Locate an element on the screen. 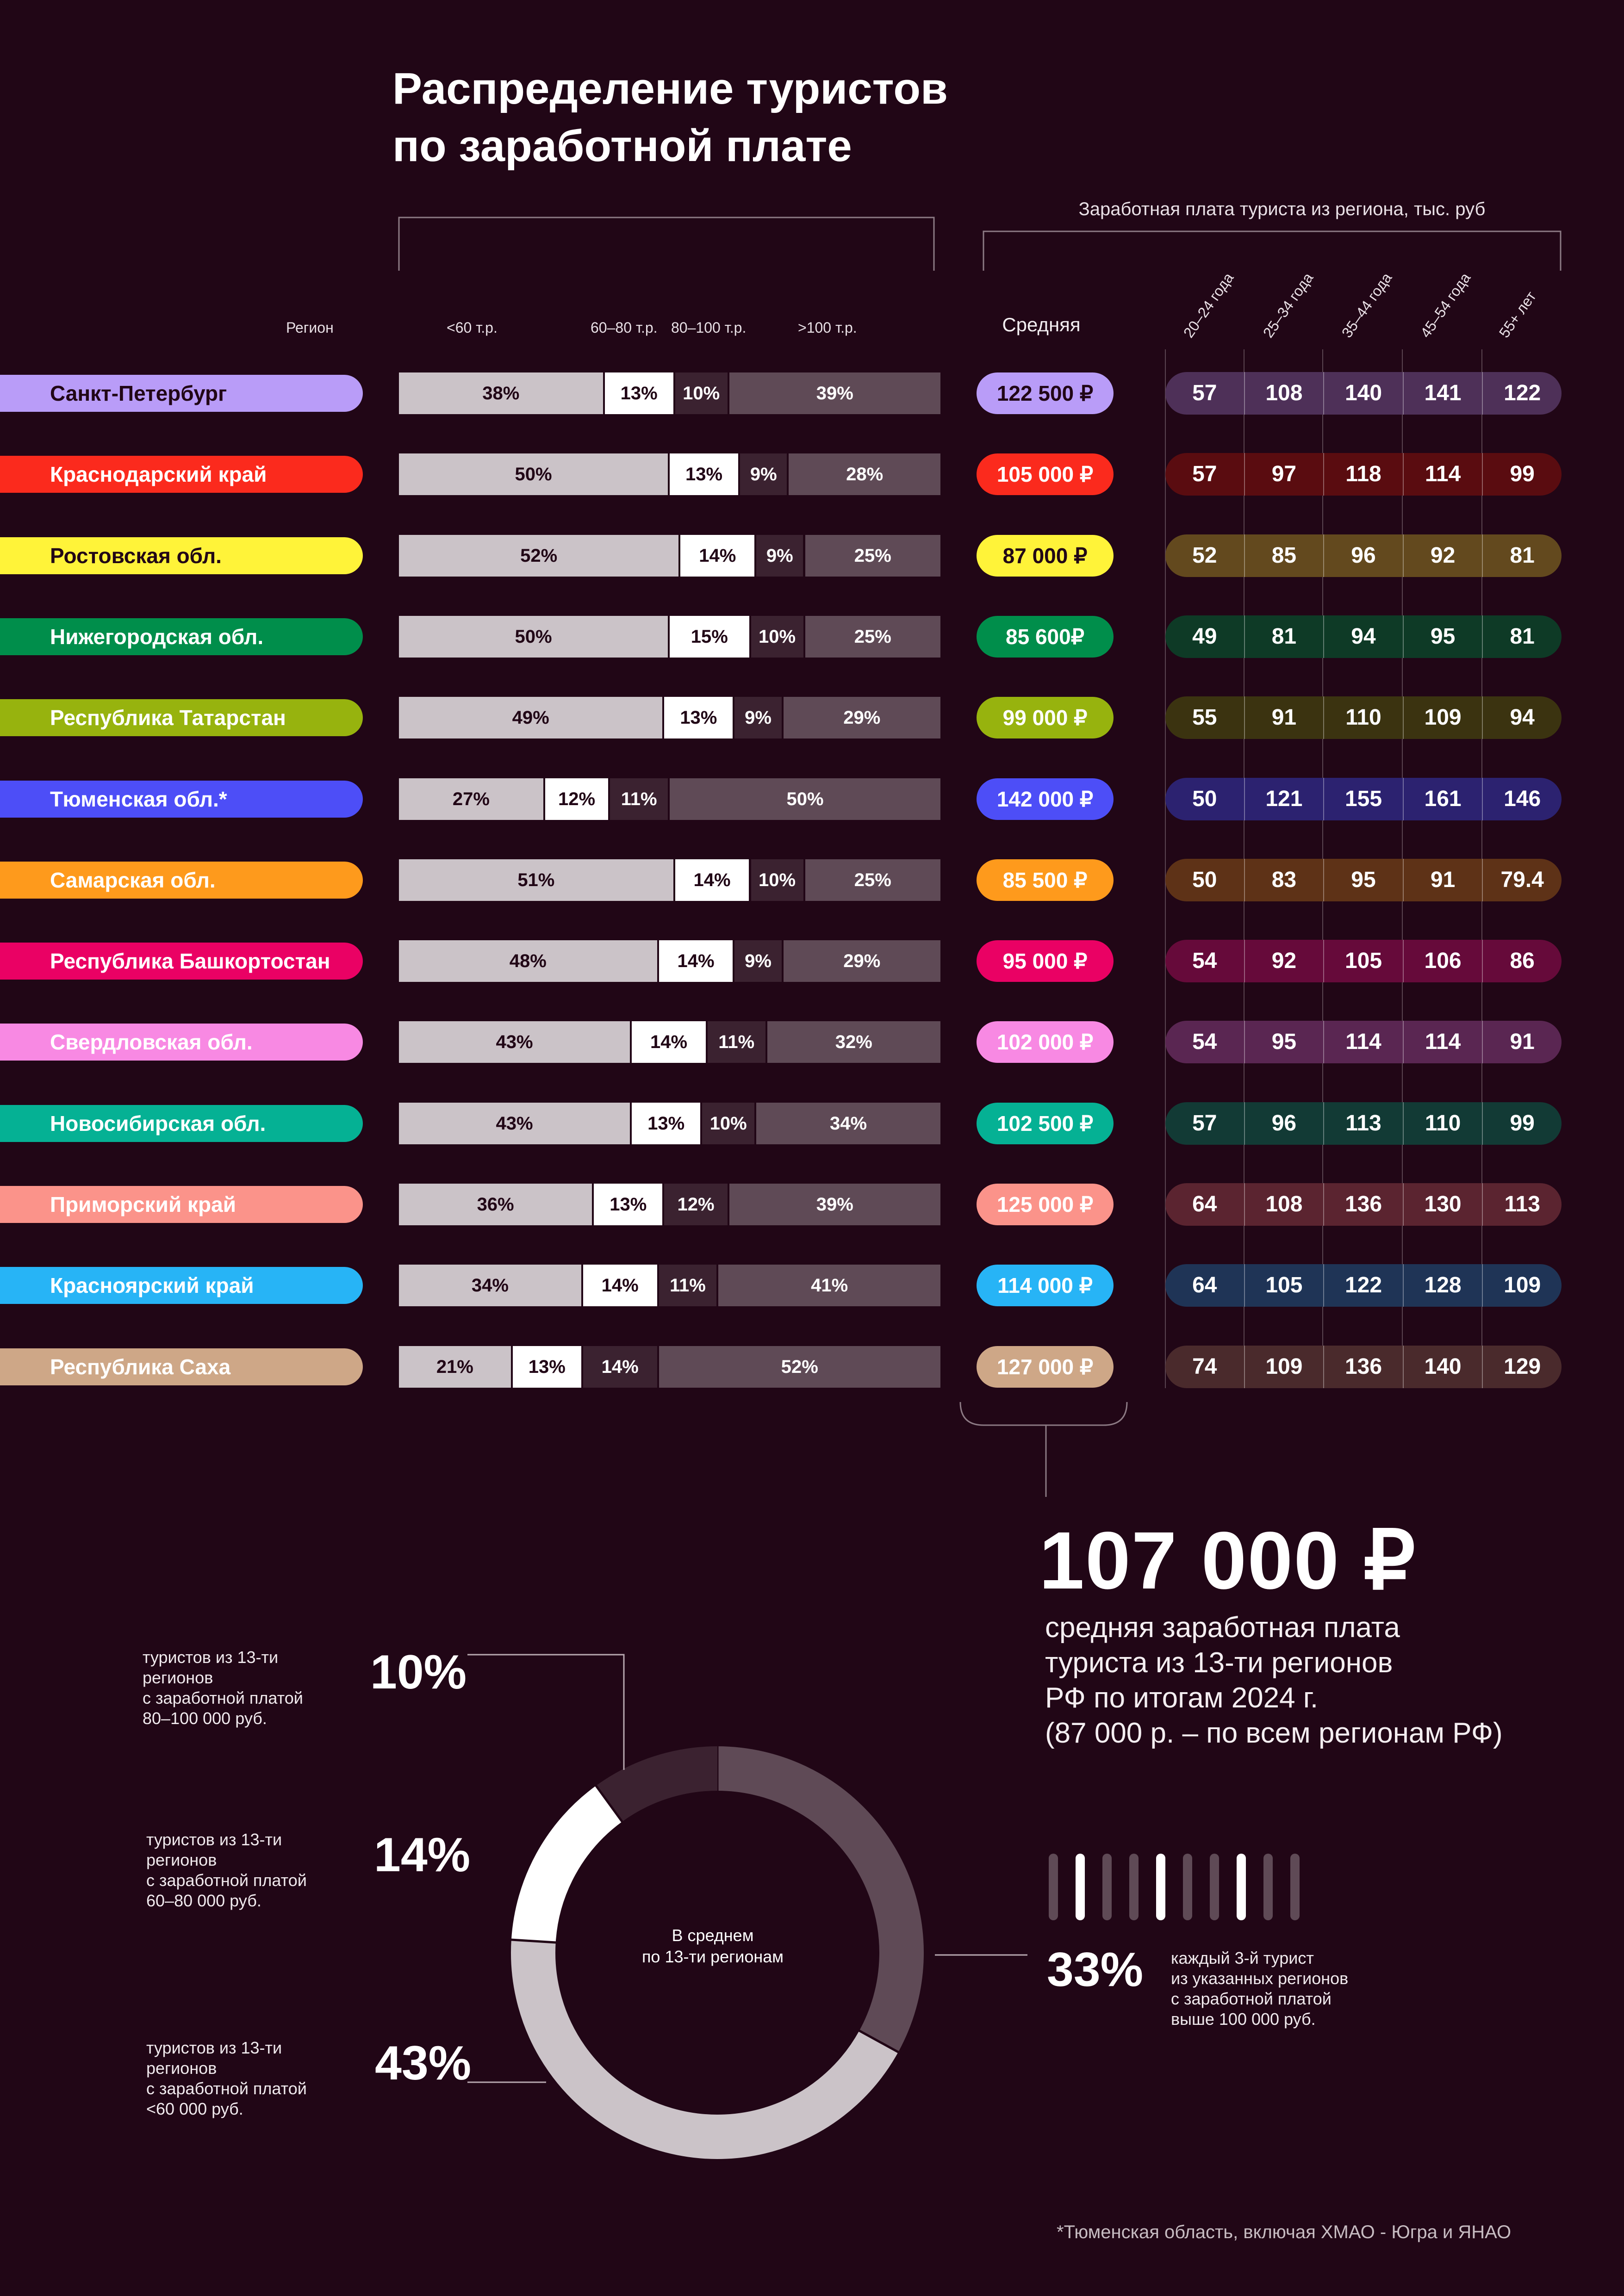  age-salary-cell: 50 is located at coordinates (1204, 799).